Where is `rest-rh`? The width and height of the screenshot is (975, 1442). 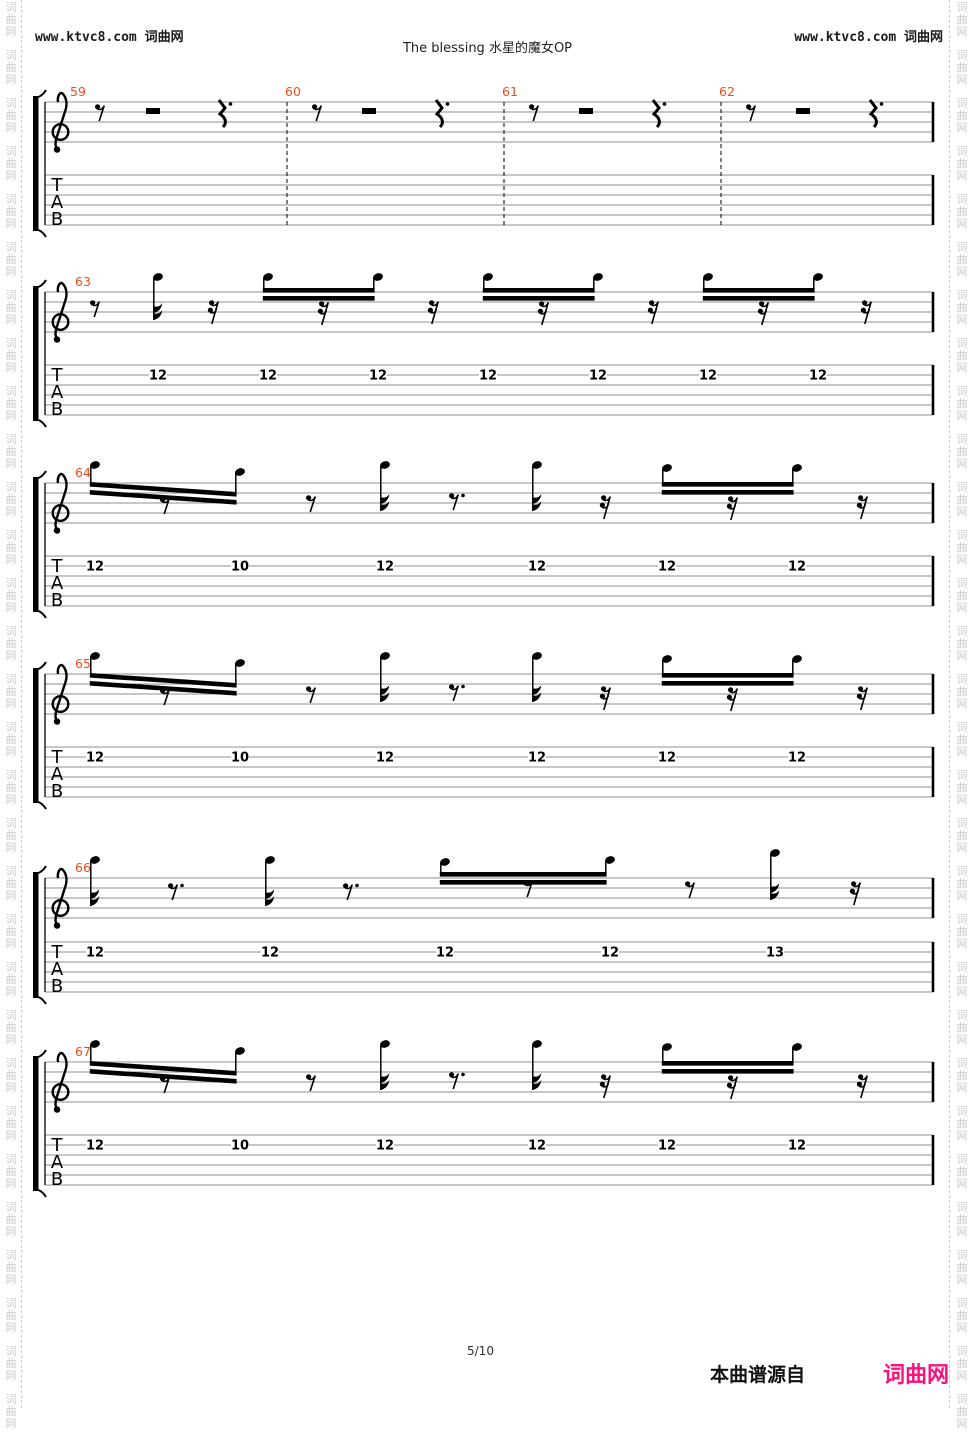
rest-rh is located at coordinates (153, 111).